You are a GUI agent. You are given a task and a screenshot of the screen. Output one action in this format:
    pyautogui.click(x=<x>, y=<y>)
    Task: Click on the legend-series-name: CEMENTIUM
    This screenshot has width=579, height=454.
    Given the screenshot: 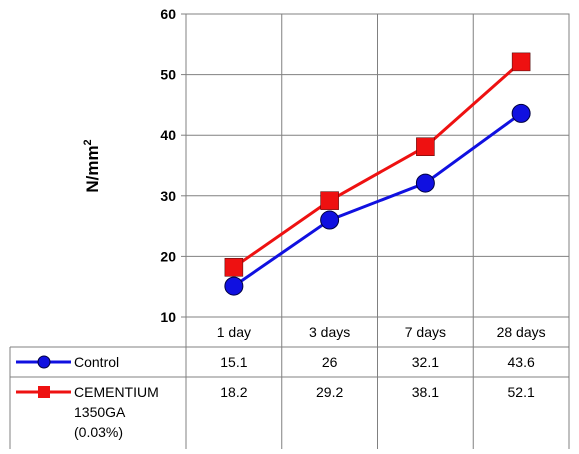 What is the action you would take?
    pyautogui.click(x=116, y=392)
    